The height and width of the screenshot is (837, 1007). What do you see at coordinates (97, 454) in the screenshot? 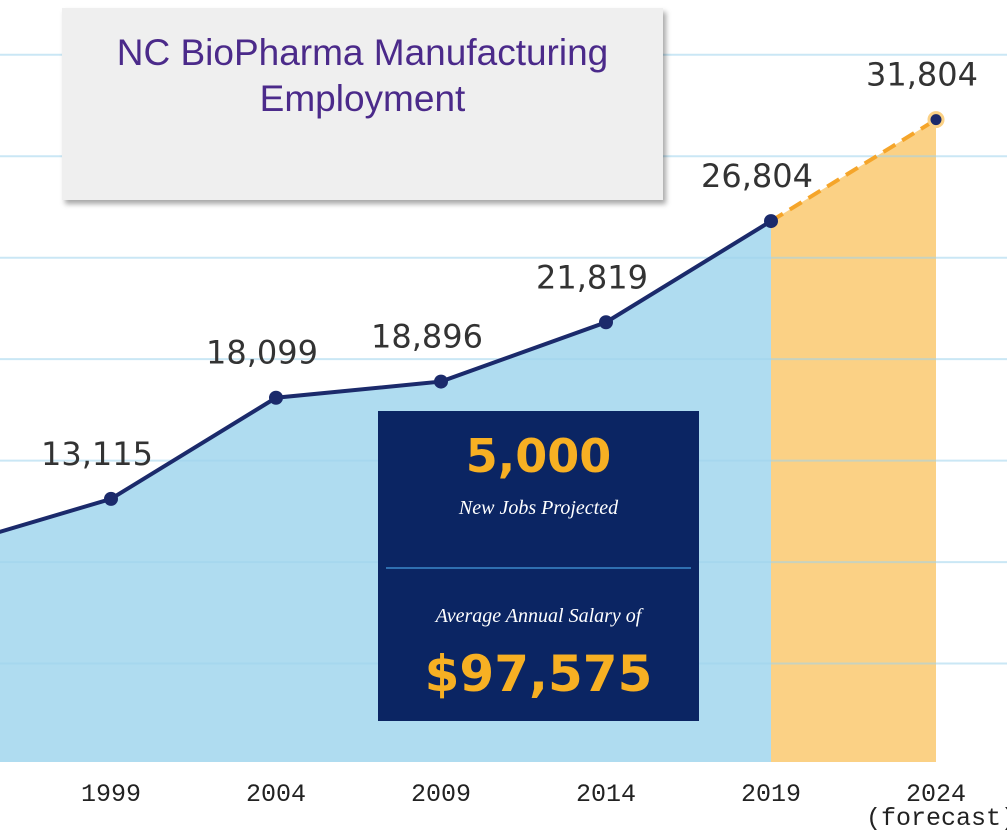
I see `data-label: 13,115` at bounding box center [97, 454].